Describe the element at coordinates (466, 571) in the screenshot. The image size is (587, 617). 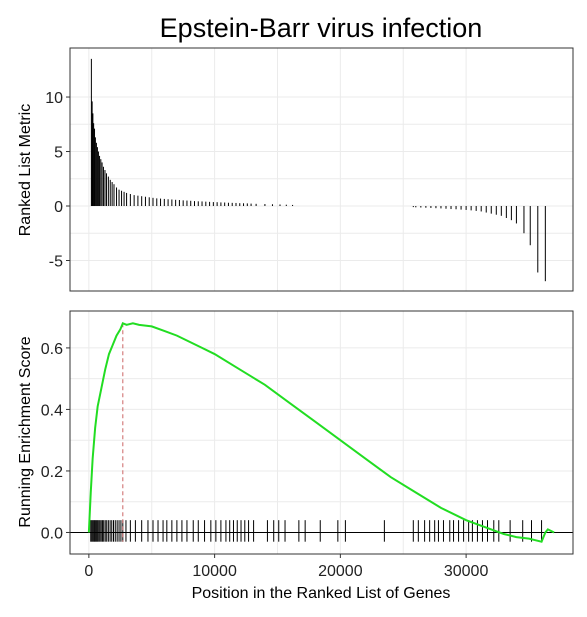
I see `x-tick-label: 30000` at that location.